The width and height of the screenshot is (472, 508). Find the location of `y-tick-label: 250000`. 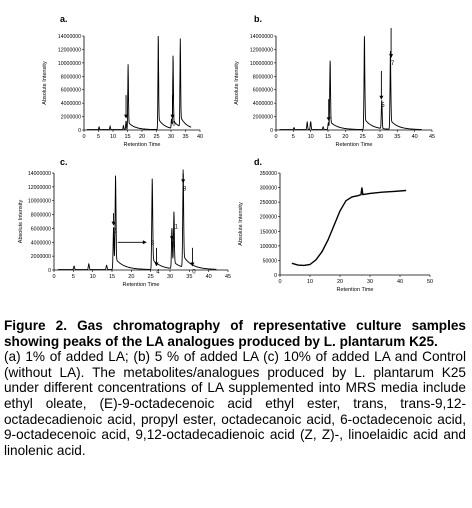

y-tick-label: 250000 is located at coordinates (268, 203).